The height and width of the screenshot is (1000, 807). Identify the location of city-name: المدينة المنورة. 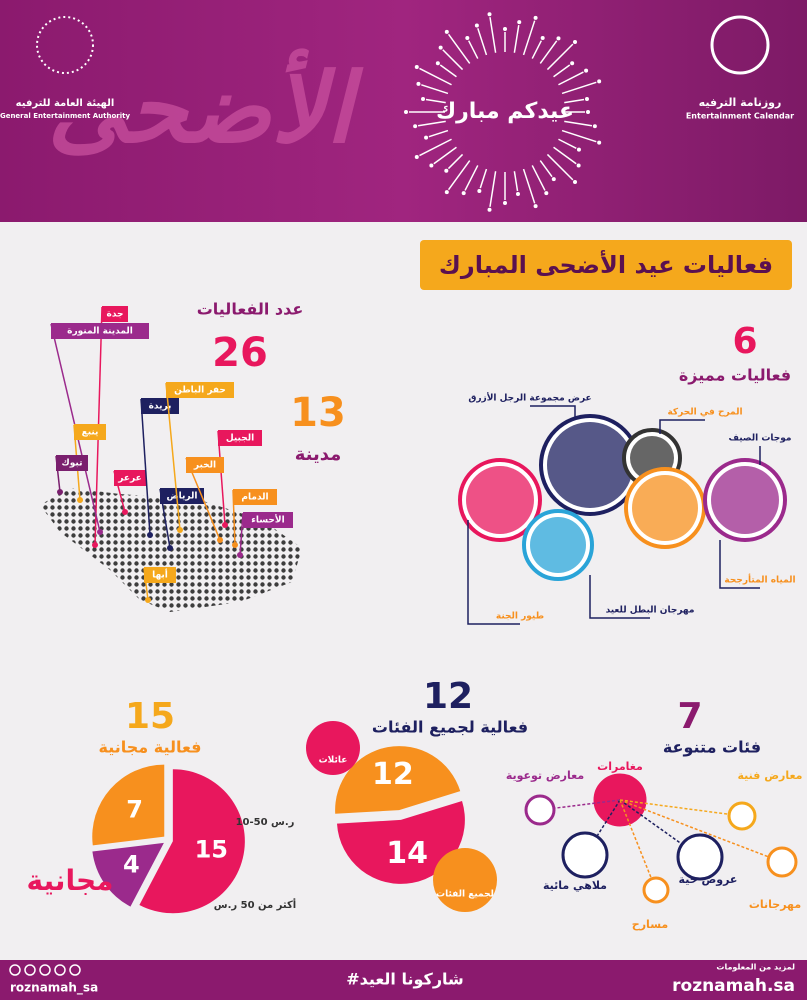
(100, 332).